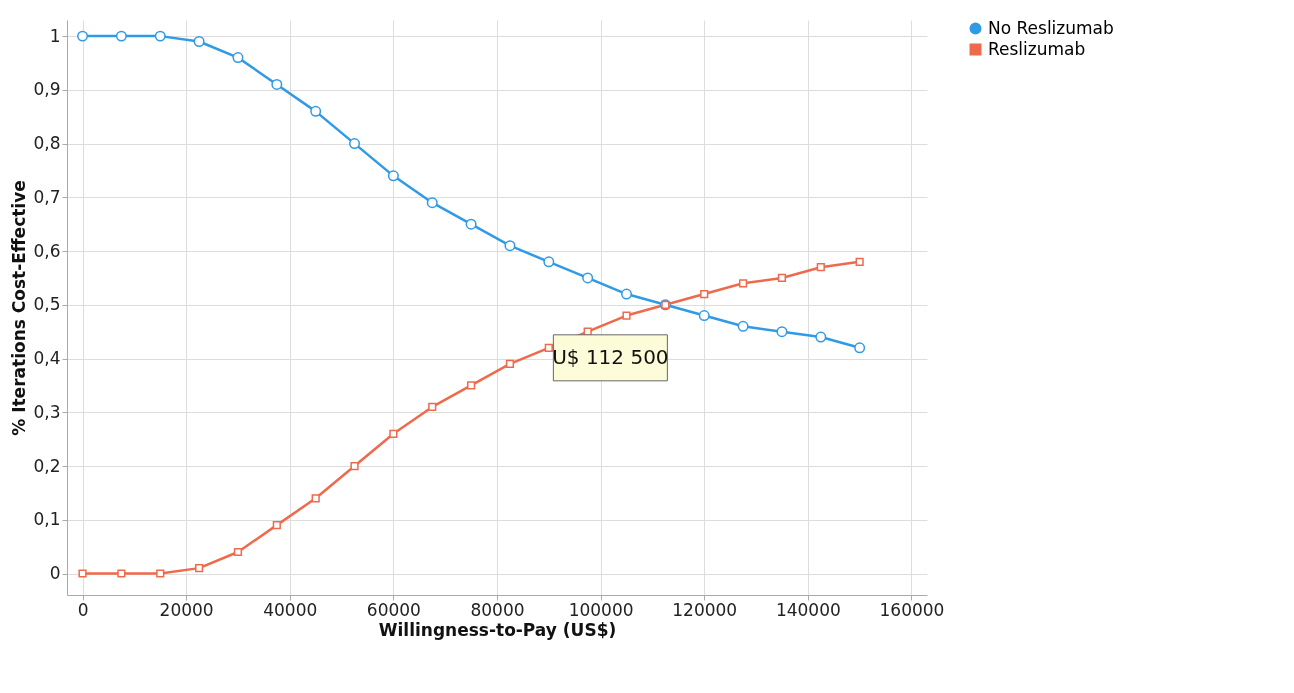 The image size is (1294, 693). Describe the element at coordinates (601, 609) in the screenshot. I see `x-tick-label: 100000` at that location.